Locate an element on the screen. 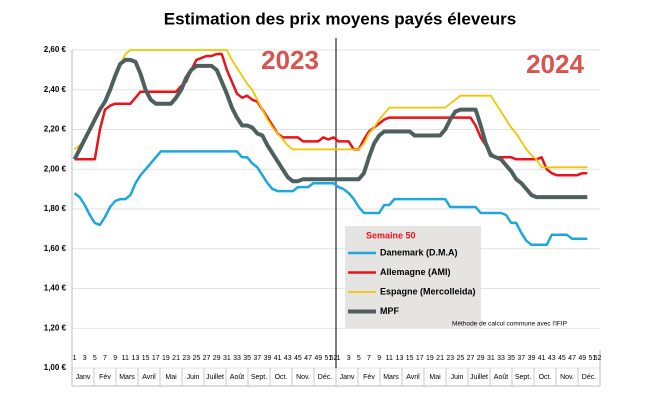 The width and height of the screenshot is (652, 411). y-tick-label: 2,60 € is located at coordinates (55, 49).